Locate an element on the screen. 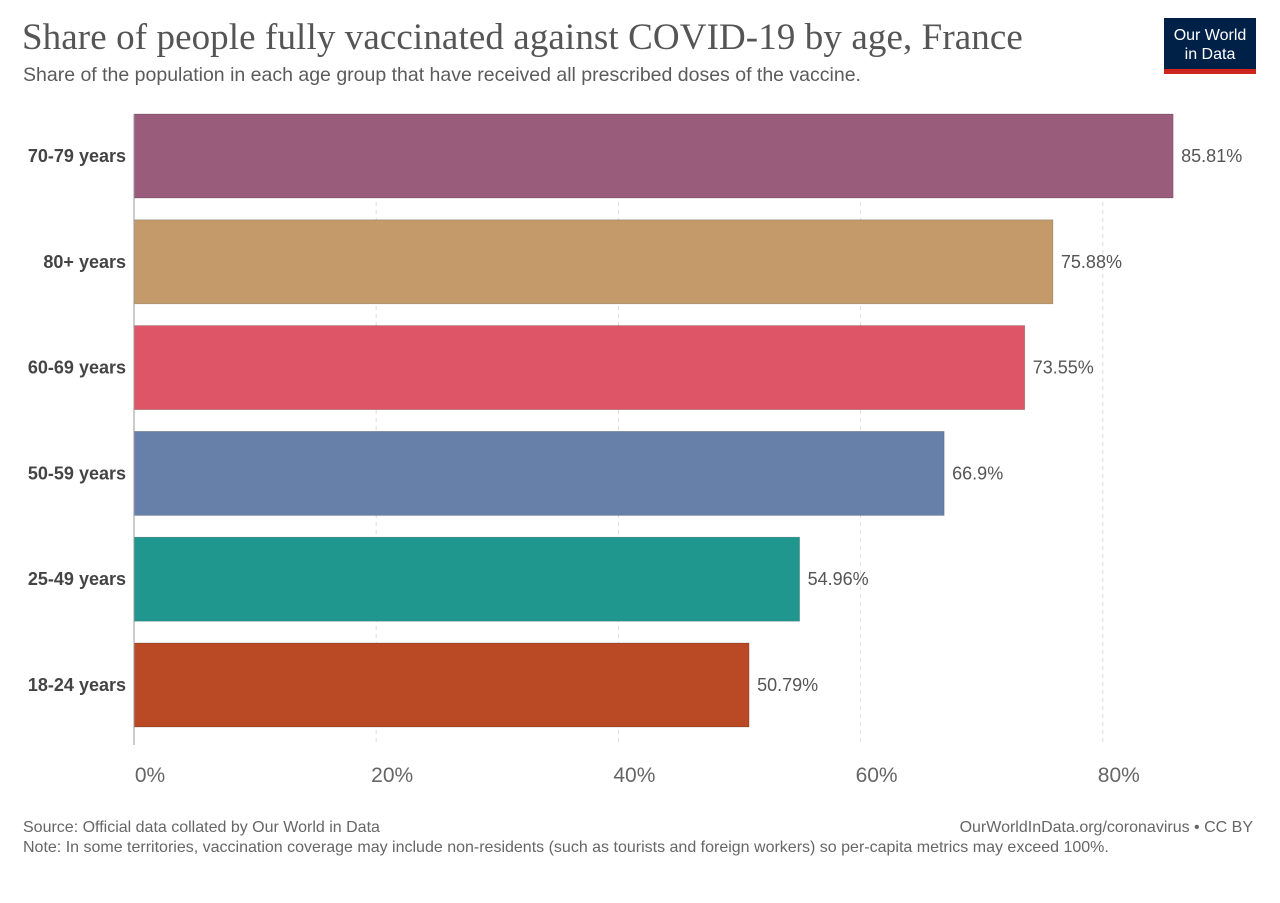 This screenshot has height=903, width=1280. category-label: 25-49 years is located at coordinates (77, 579).